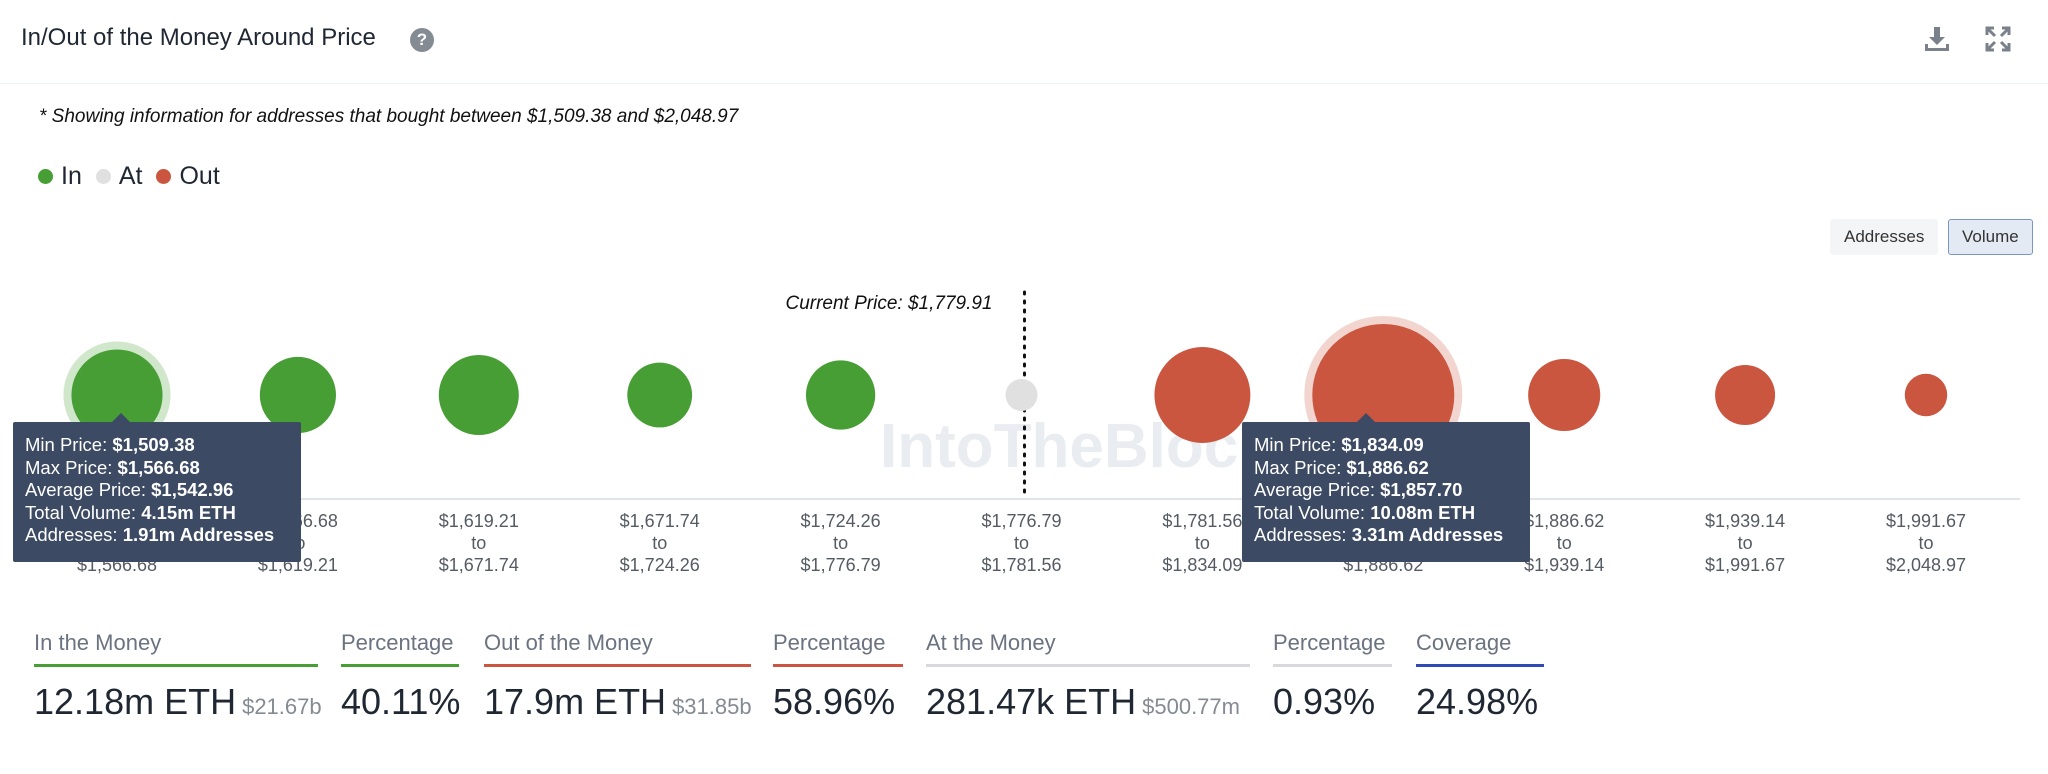 The image size is (2048, 774). What do you see at coordinates (1339, 444) in the screenshot?
I see `tooltip-min-row: Min Price: $1,834.09` at bounding box center [1339, 444].